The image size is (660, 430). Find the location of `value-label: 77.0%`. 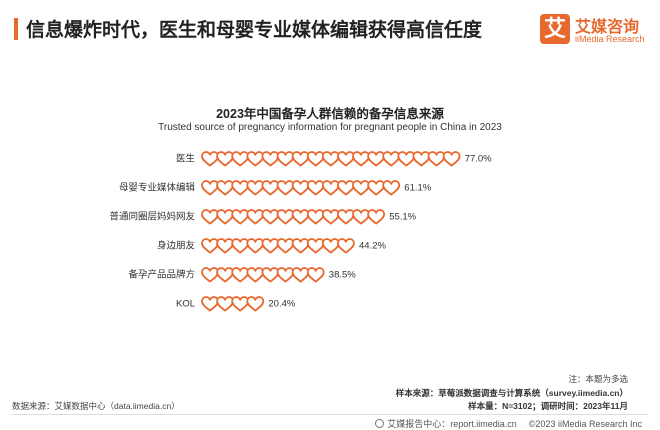

value-label: 77.0% is located at coordinates (478, 159).